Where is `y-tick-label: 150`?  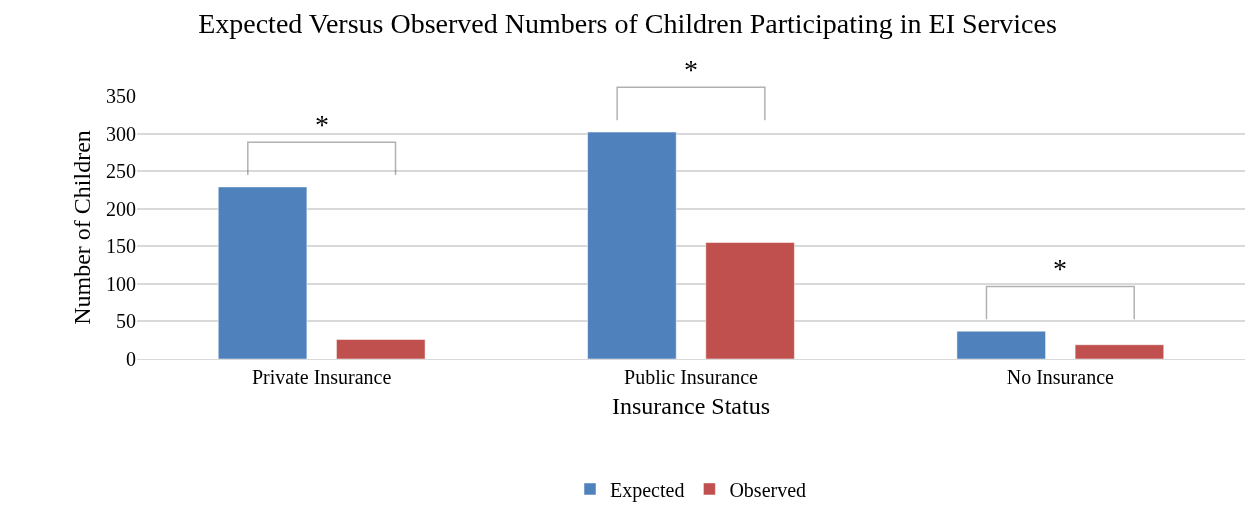
y-tick-label: 150 is located at coordinates (121, 246).